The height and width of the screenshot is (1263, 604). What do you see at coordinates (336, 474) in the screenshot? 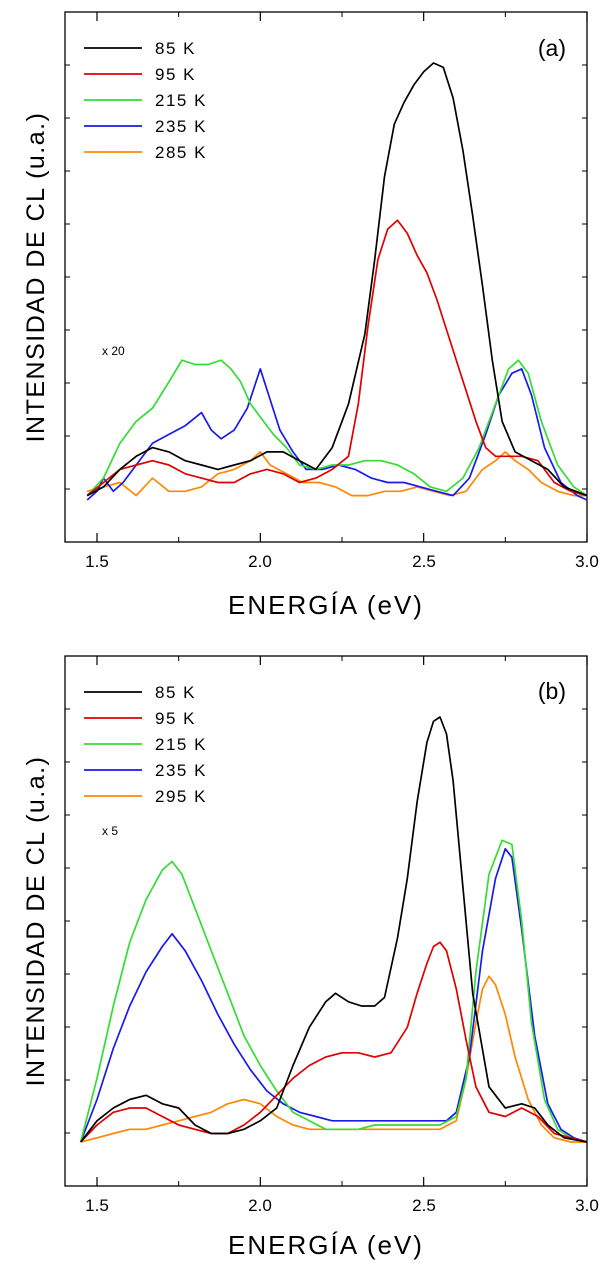
I see `series-line-285k` at bounding box center [336, 474].